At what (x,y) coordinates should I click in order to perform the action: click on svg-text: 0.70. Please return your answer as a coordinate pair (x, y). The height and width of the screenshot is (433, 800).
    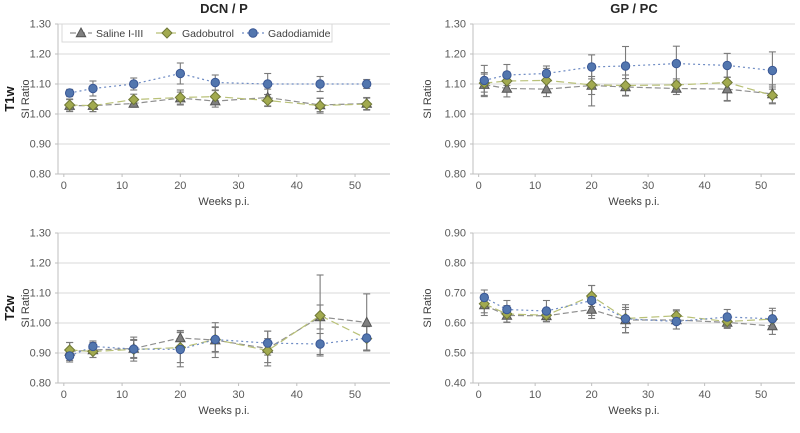
    Looking at the image, I should click on (455, 294).